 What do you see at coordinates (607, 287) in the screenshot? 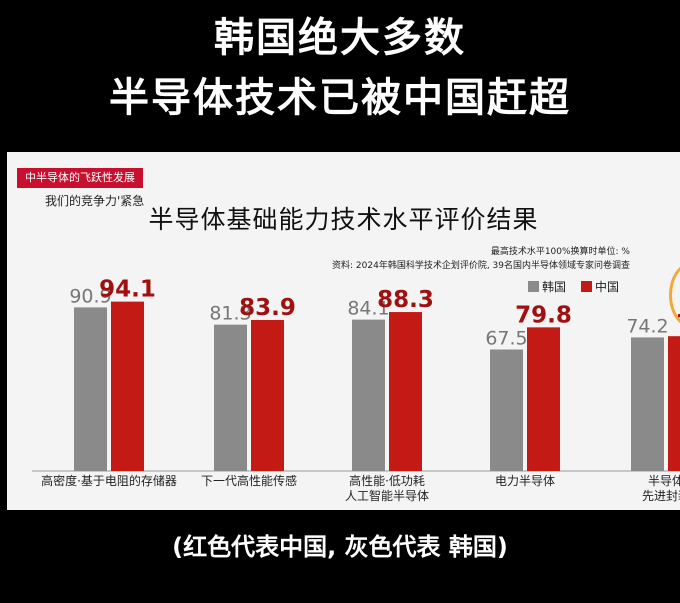
I see `legend-label-china: 中国` at bounding box center [607, 287].